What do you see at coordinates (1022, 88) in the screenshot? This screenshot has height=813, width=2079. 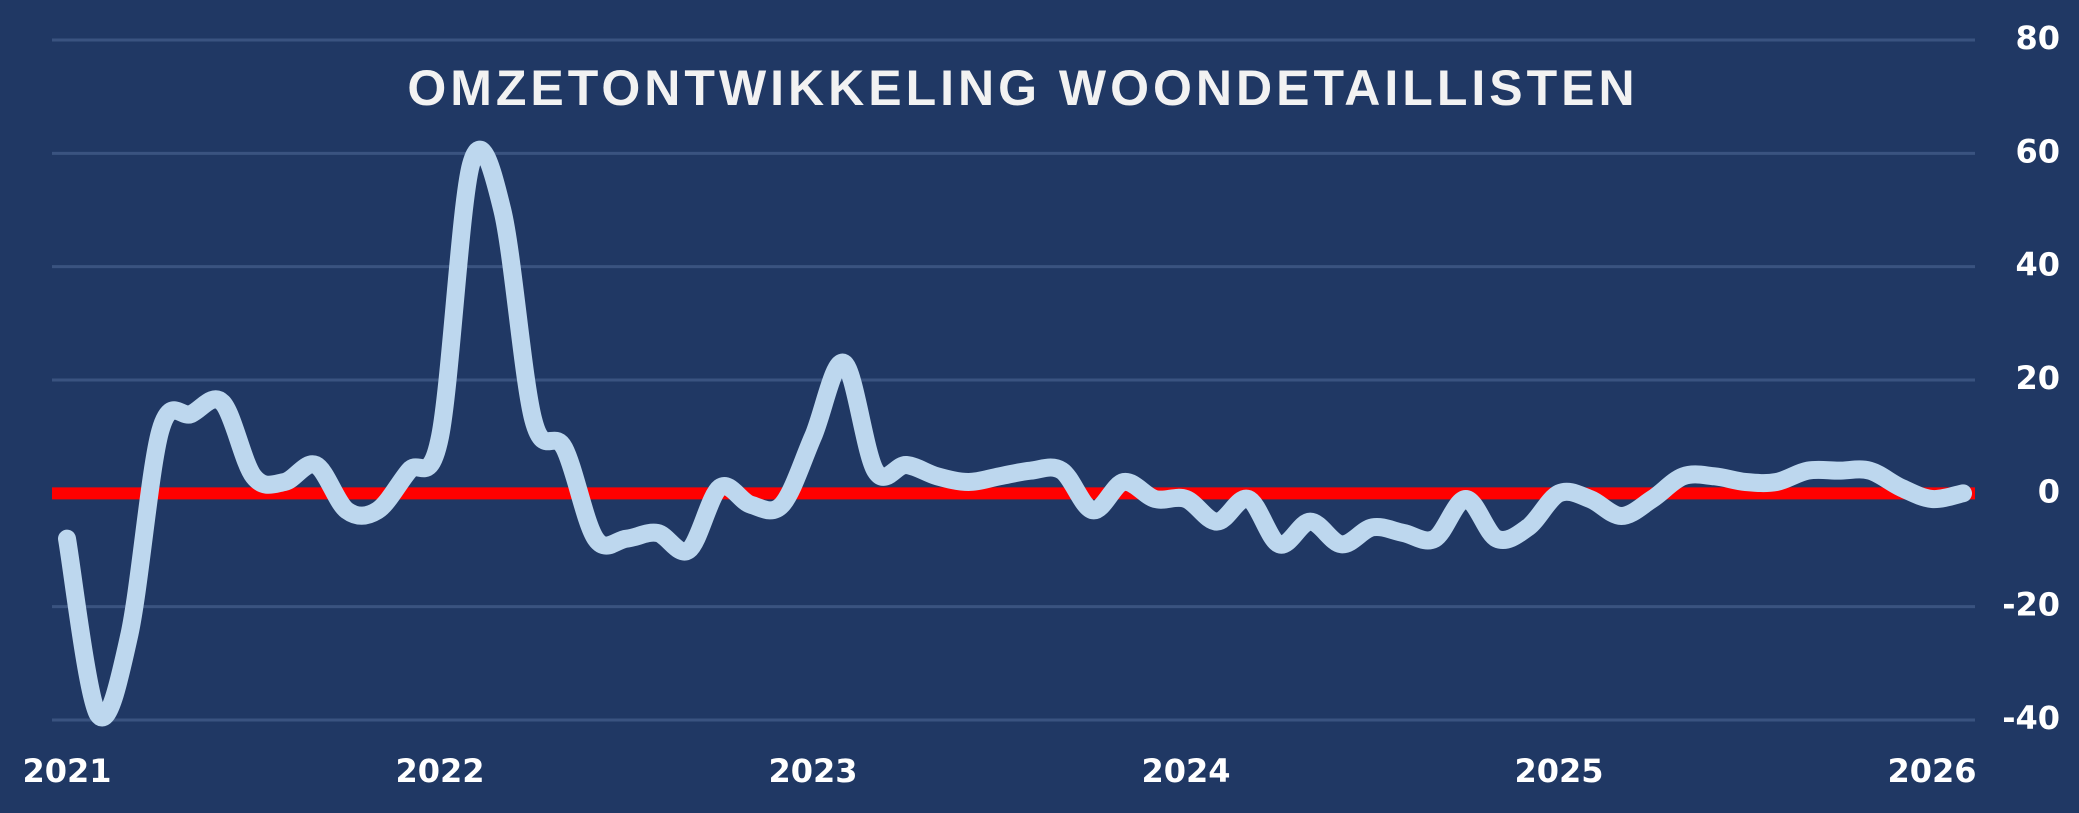 I see `chart-title: OMZETONTWIKKELING WOONDETAILLISTEN` at bounding box center [1022, 88].